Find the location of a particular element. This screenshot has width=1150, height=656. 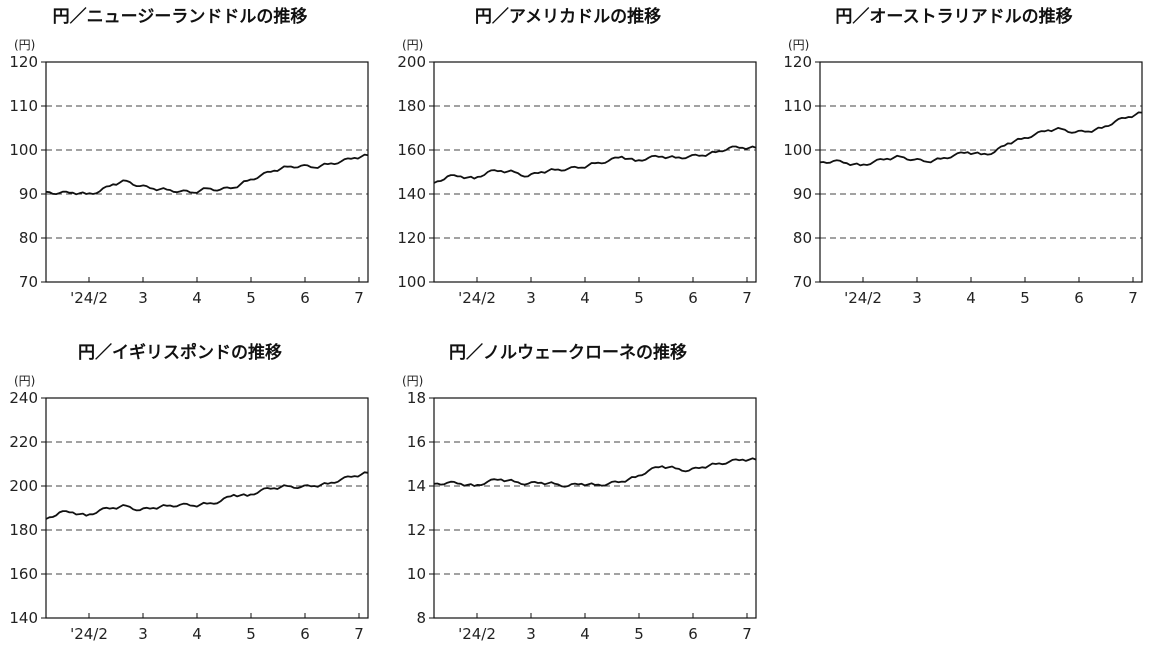

y-tick-label: 8 is located at coordinates (421, 618).